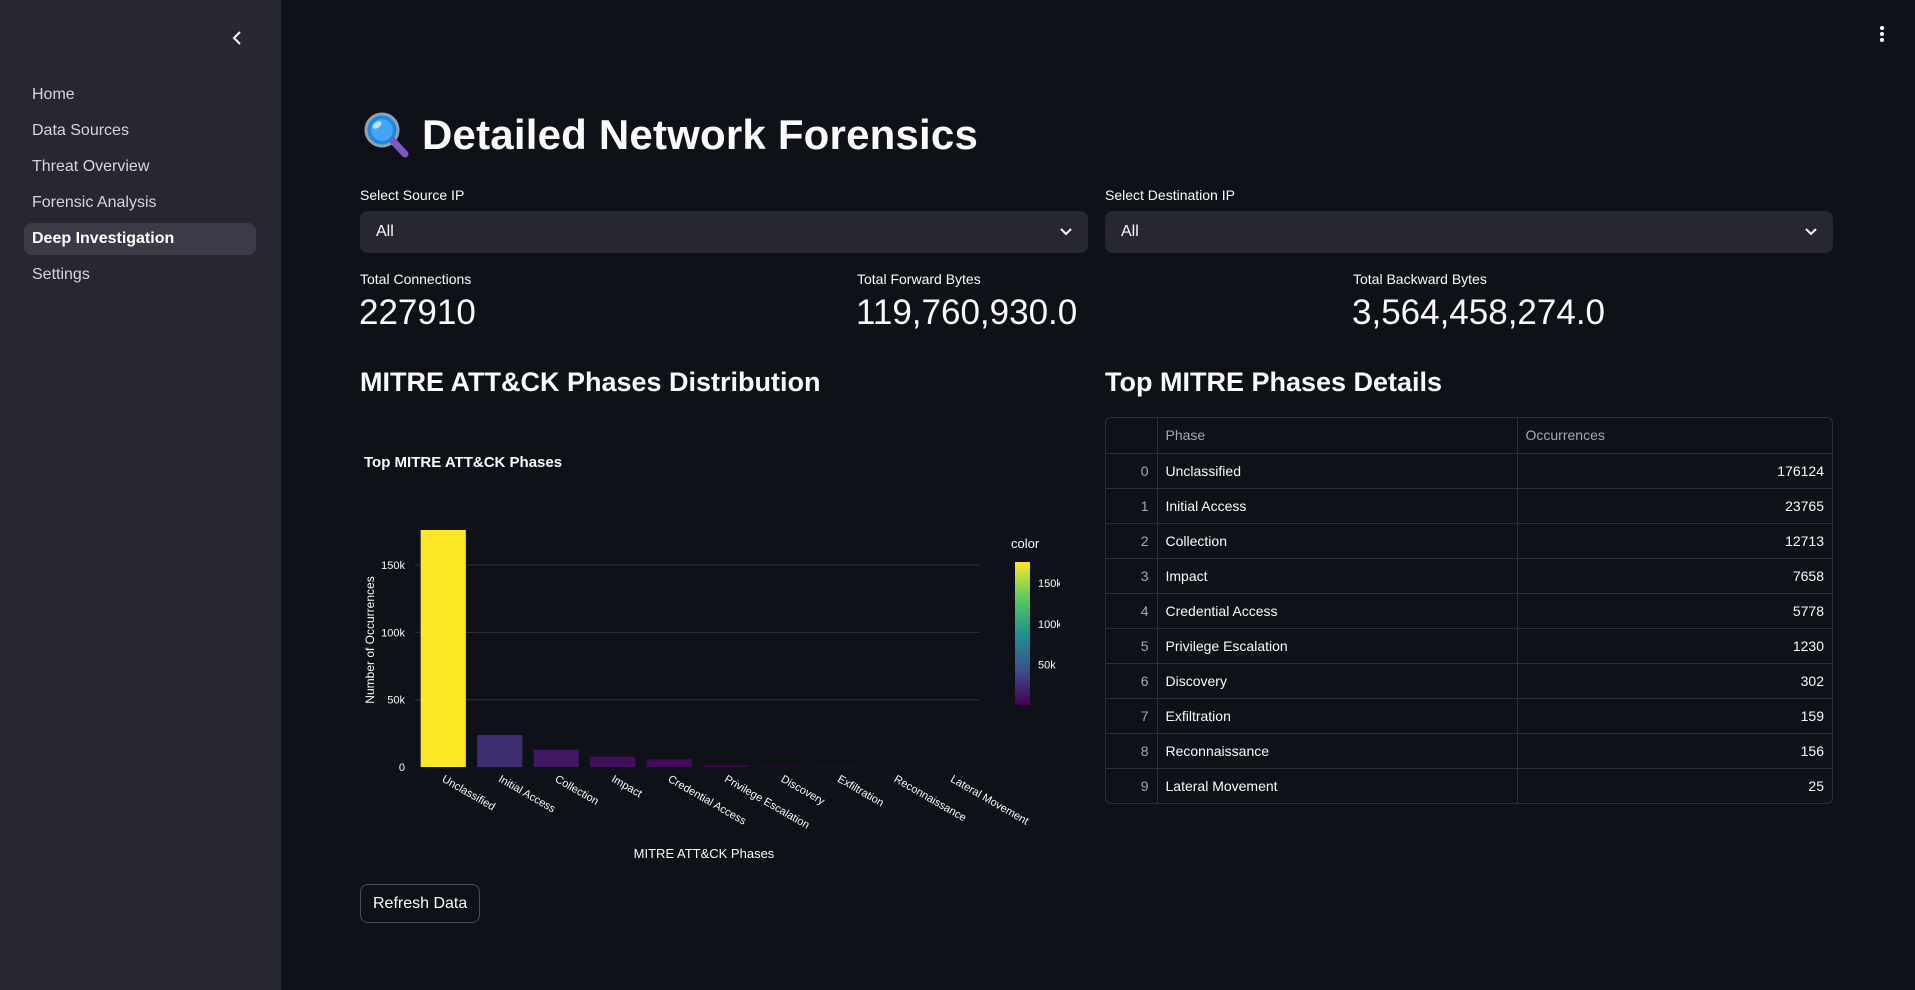 This screenshot has width=1915, height=990. Describe the element at coordinates (1816, 785) in the screenshot. I see `row-occurrences: 25` at that location.